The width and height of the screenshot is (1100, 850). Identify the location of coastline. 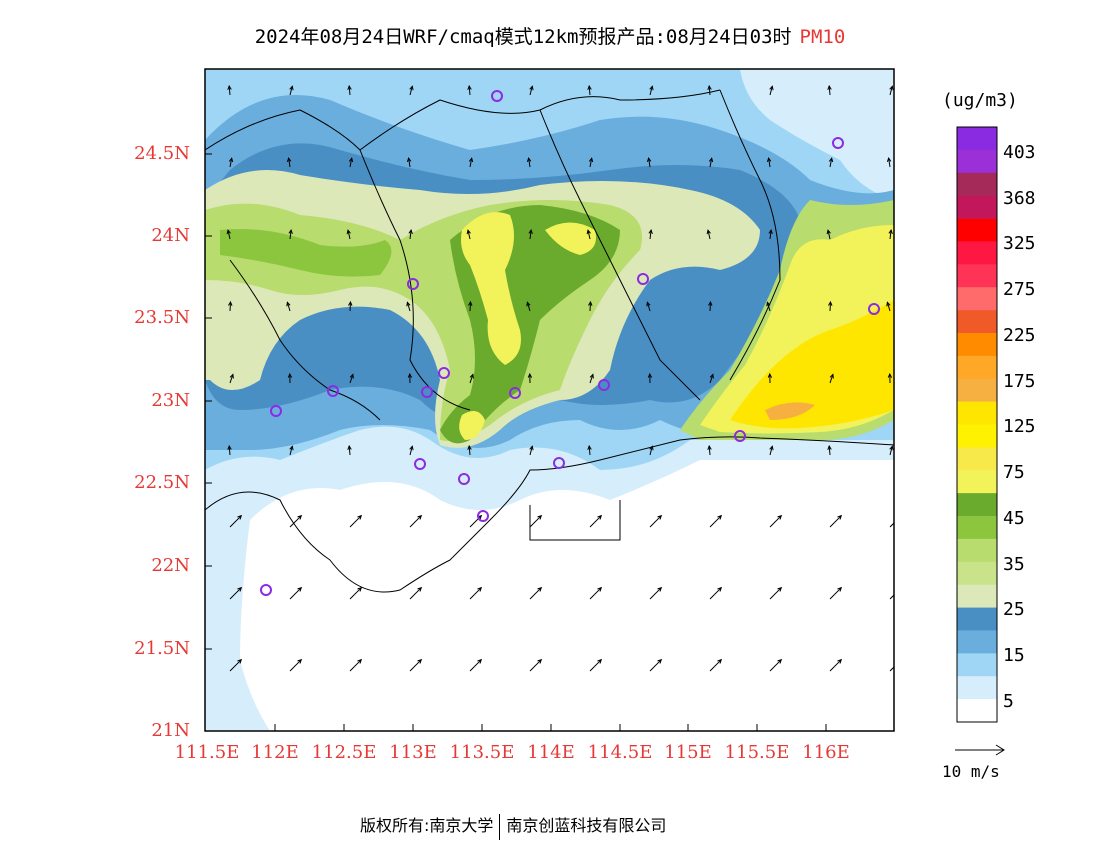
(549, 514).